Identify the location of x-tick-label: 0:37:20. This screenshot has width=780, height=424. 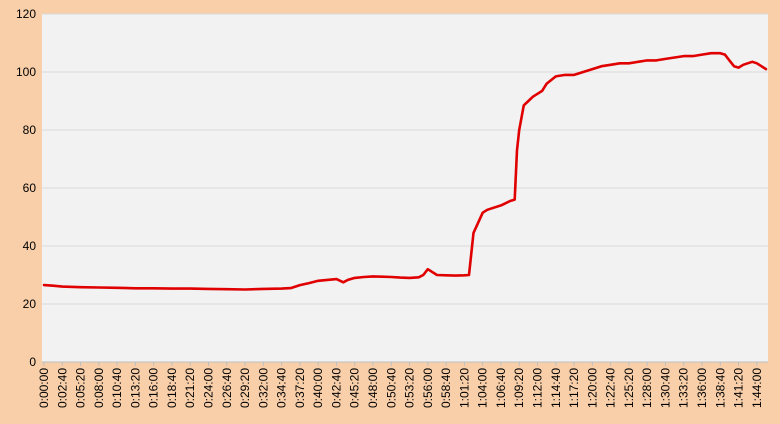
(300, 388).